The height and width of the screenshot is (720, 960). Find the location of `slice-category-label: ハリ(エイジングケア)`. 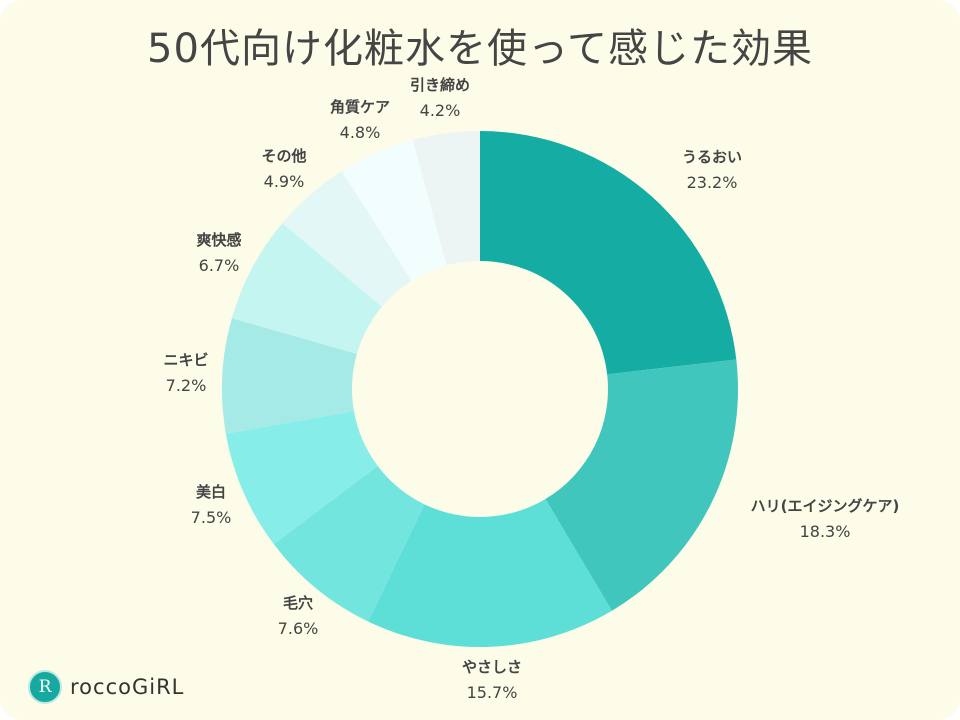

slice-category-label: ハリ(エイジングケア) is located at coordinates (825, 506).